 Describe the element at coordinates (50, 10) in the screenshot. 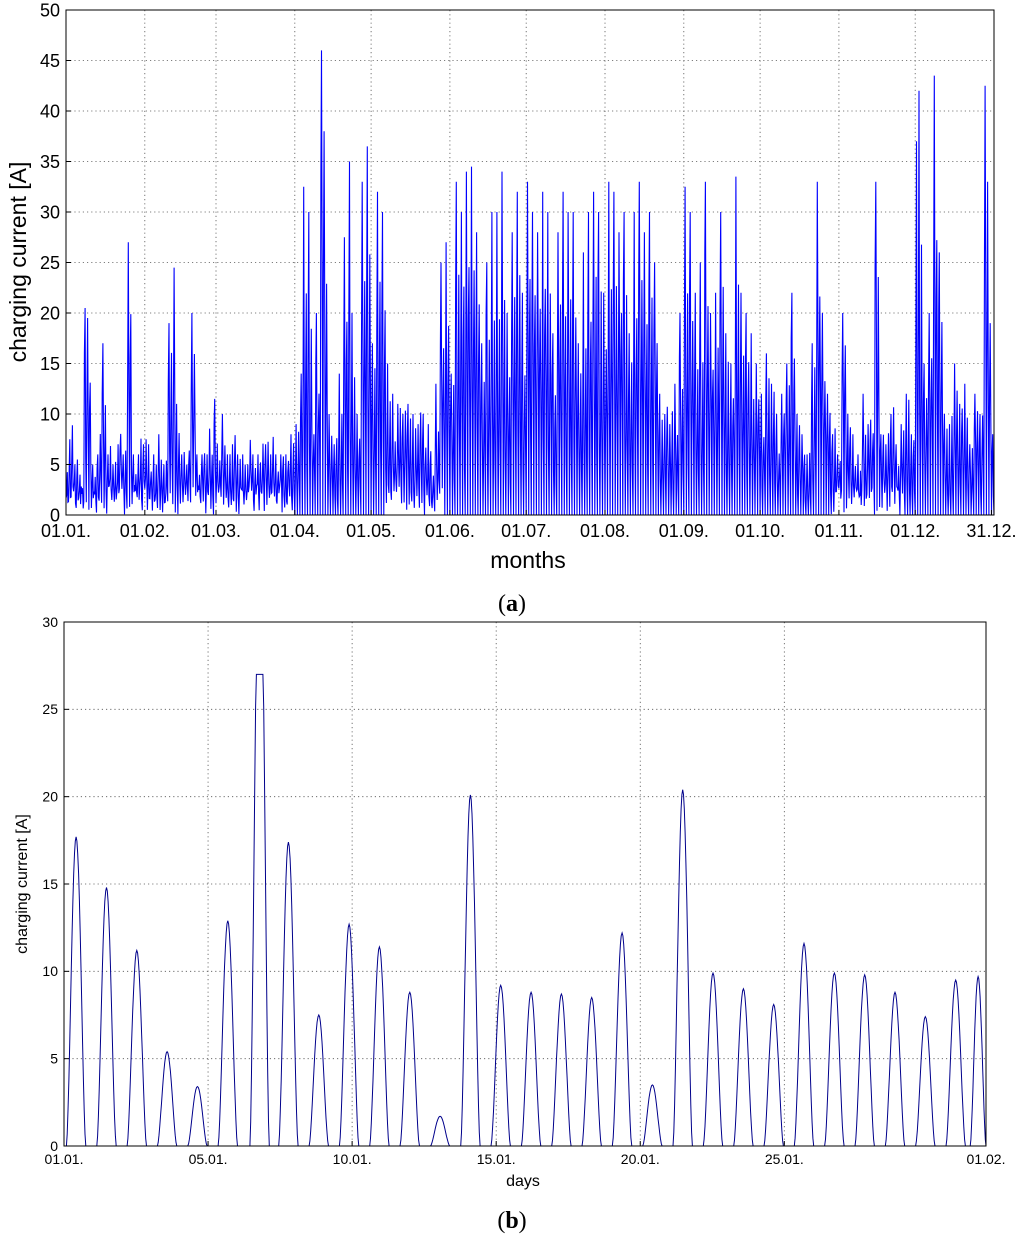

I see `y-tick-label: 50` at that location.